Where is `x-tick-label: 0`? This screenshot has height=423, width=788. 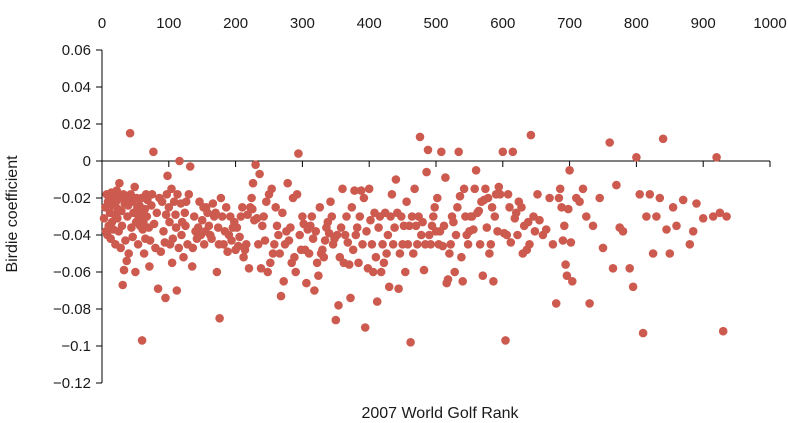
x-tick-label: 0 is located at coordinates (102, 23).